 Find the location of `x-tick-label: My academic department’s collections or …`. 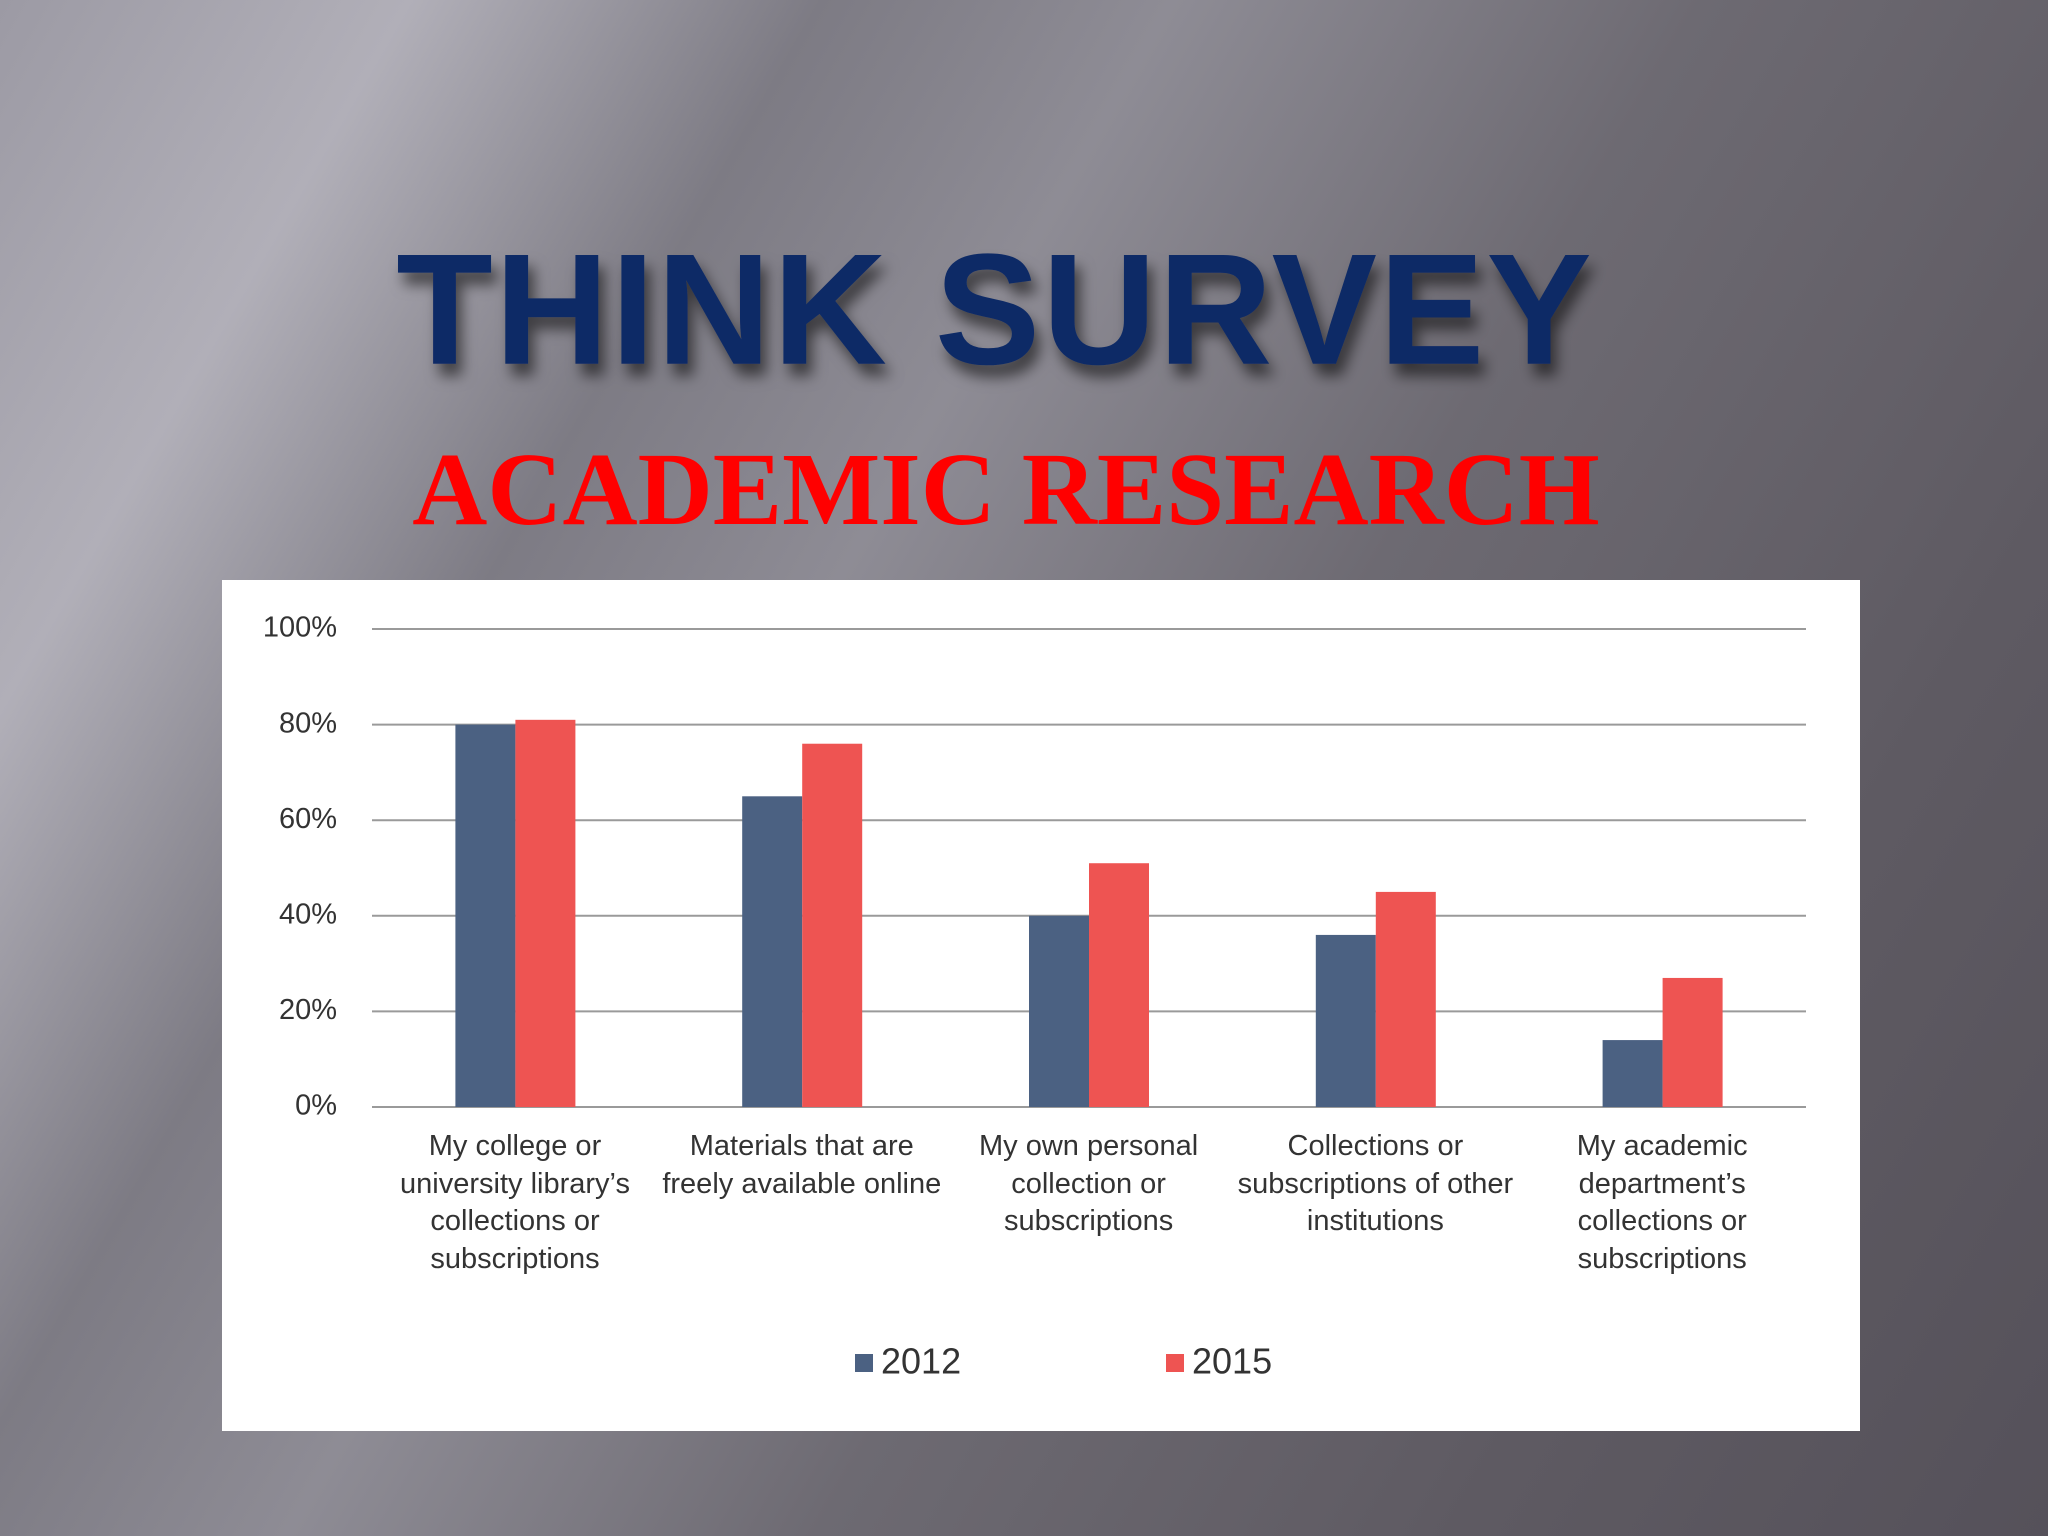

x-tick-label: My academic department’s collections or … is located at coordinates (1662, 1202).